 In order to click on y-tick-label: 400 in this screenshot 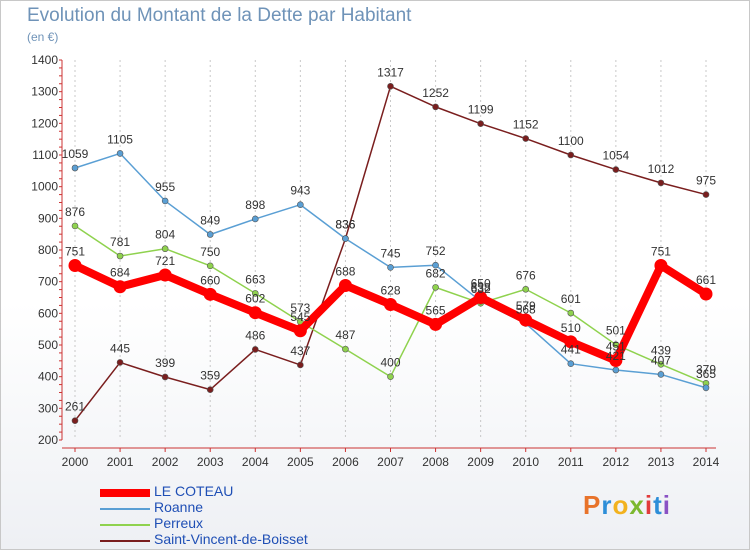, I will do `click(48, 377)`.